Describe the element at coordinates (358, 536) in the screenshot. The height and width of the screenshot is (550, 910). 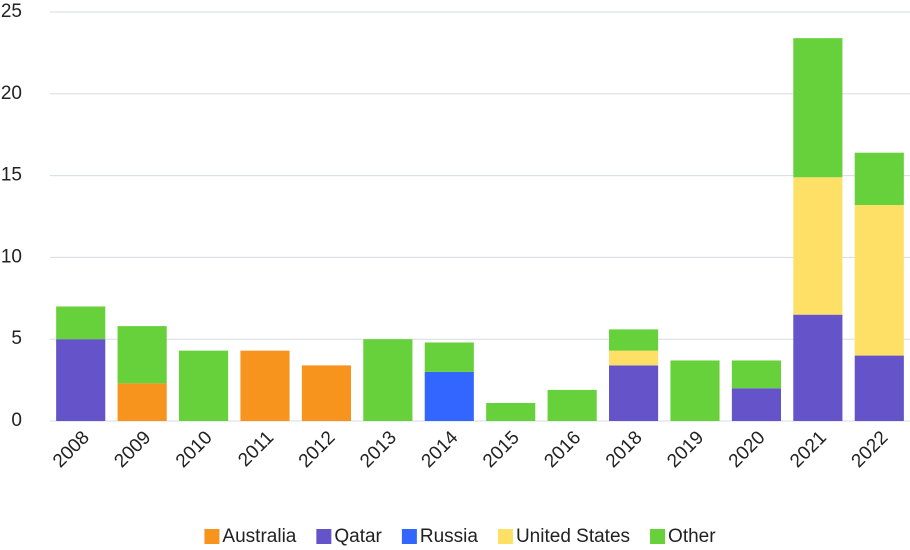
I see `legend-label: Qatar` at that location.